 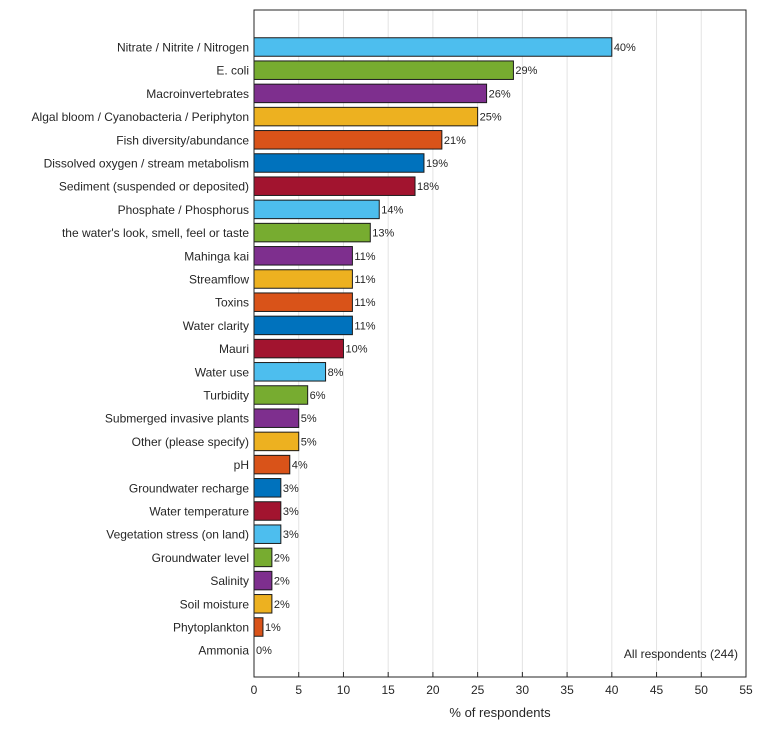 I want to click on category-label: Sediment (suspended or deposited), so click(x=154, y=187).